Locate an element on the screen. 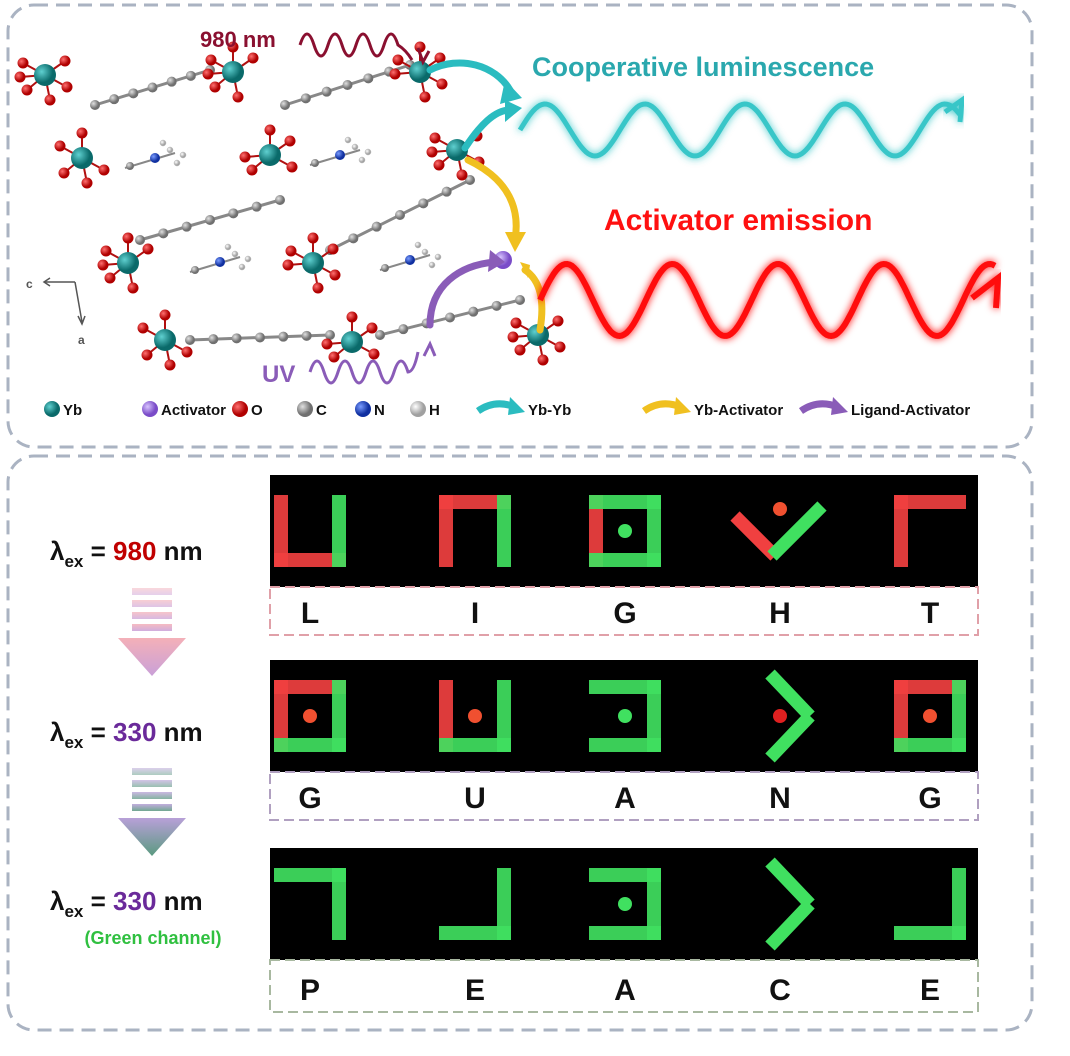  980nm-wave-icon is located at coordinates (356, 46).